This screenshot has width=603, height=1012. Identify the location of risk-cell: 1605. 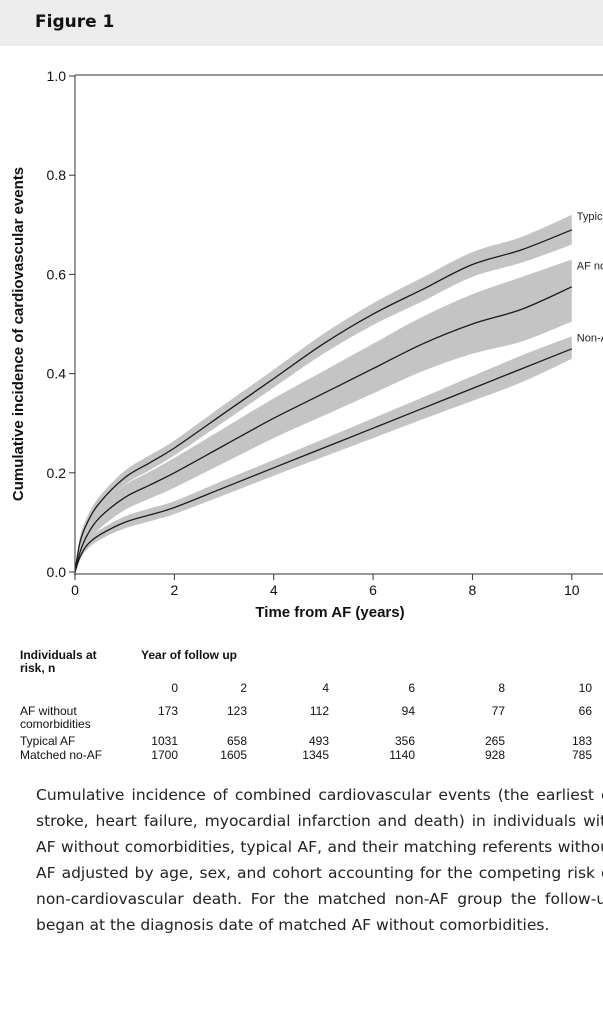
(233, 755).